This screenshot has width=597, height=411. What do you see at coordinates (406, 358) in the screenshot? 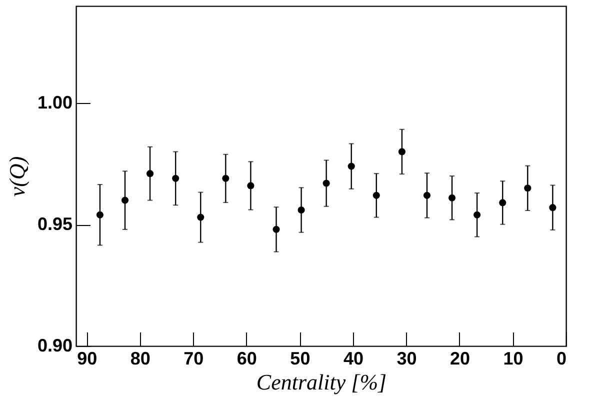
I see `x-tick-label: 30` at bounding box center [406, 358].